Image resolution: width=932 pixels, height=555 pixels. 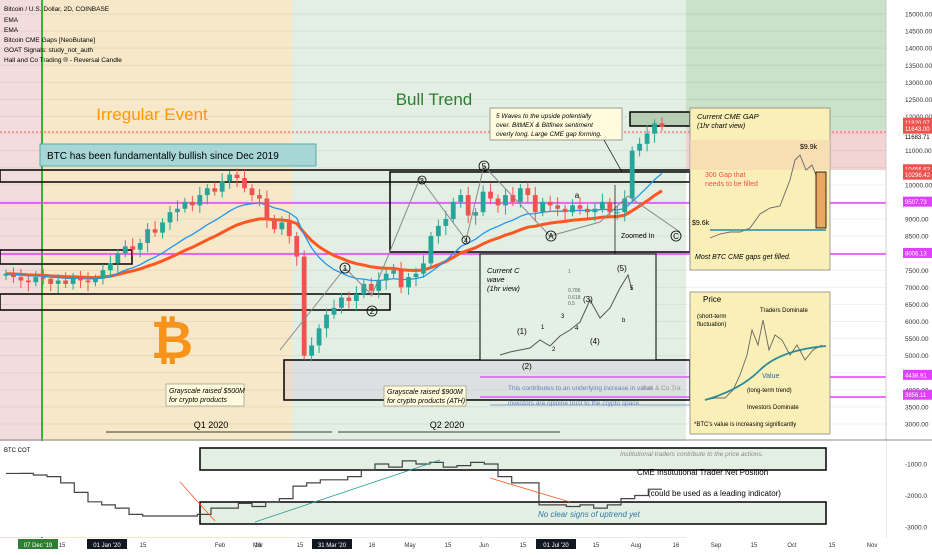 What do you see at coordinates (731, 184) in the screenshot?
I see `gap-300-2: needs to be filled` at bounding box center [731, 184].